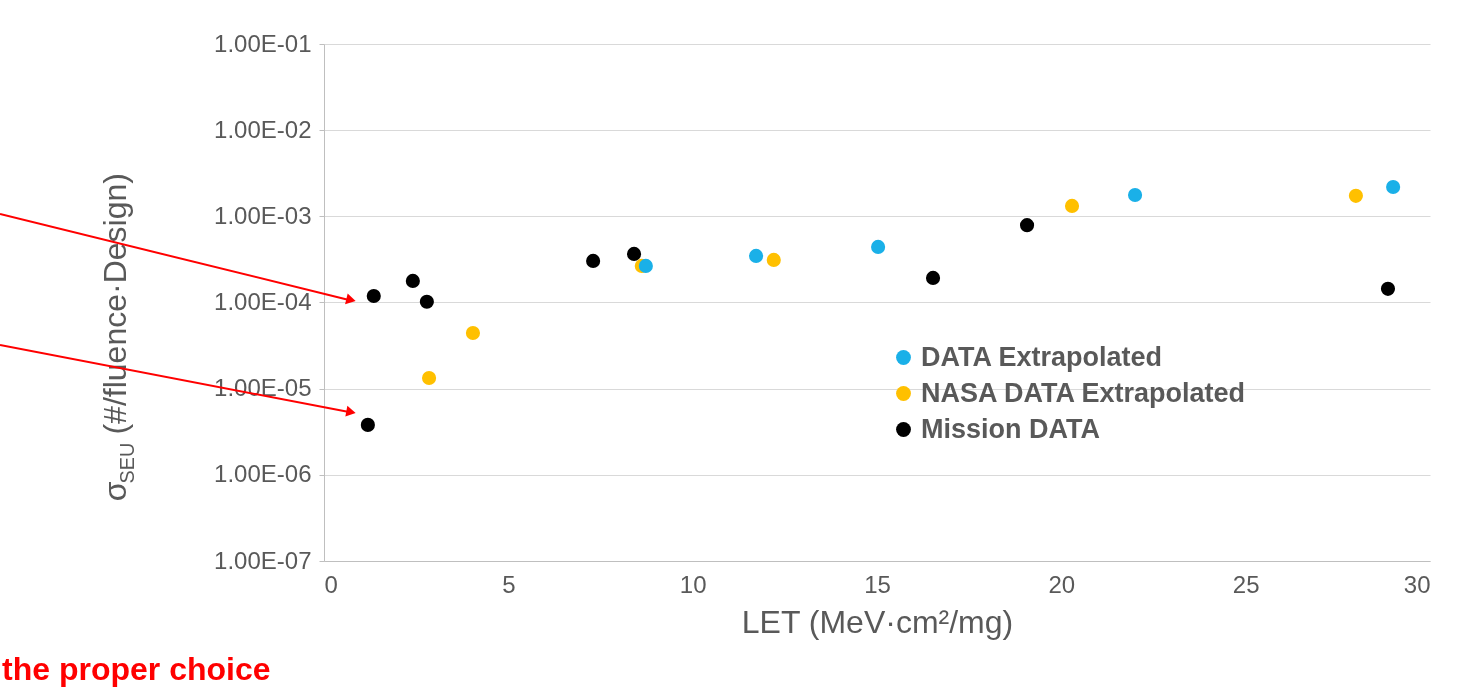  I want to click on y-tick-label: 1.00E-04, so click(263, 301).